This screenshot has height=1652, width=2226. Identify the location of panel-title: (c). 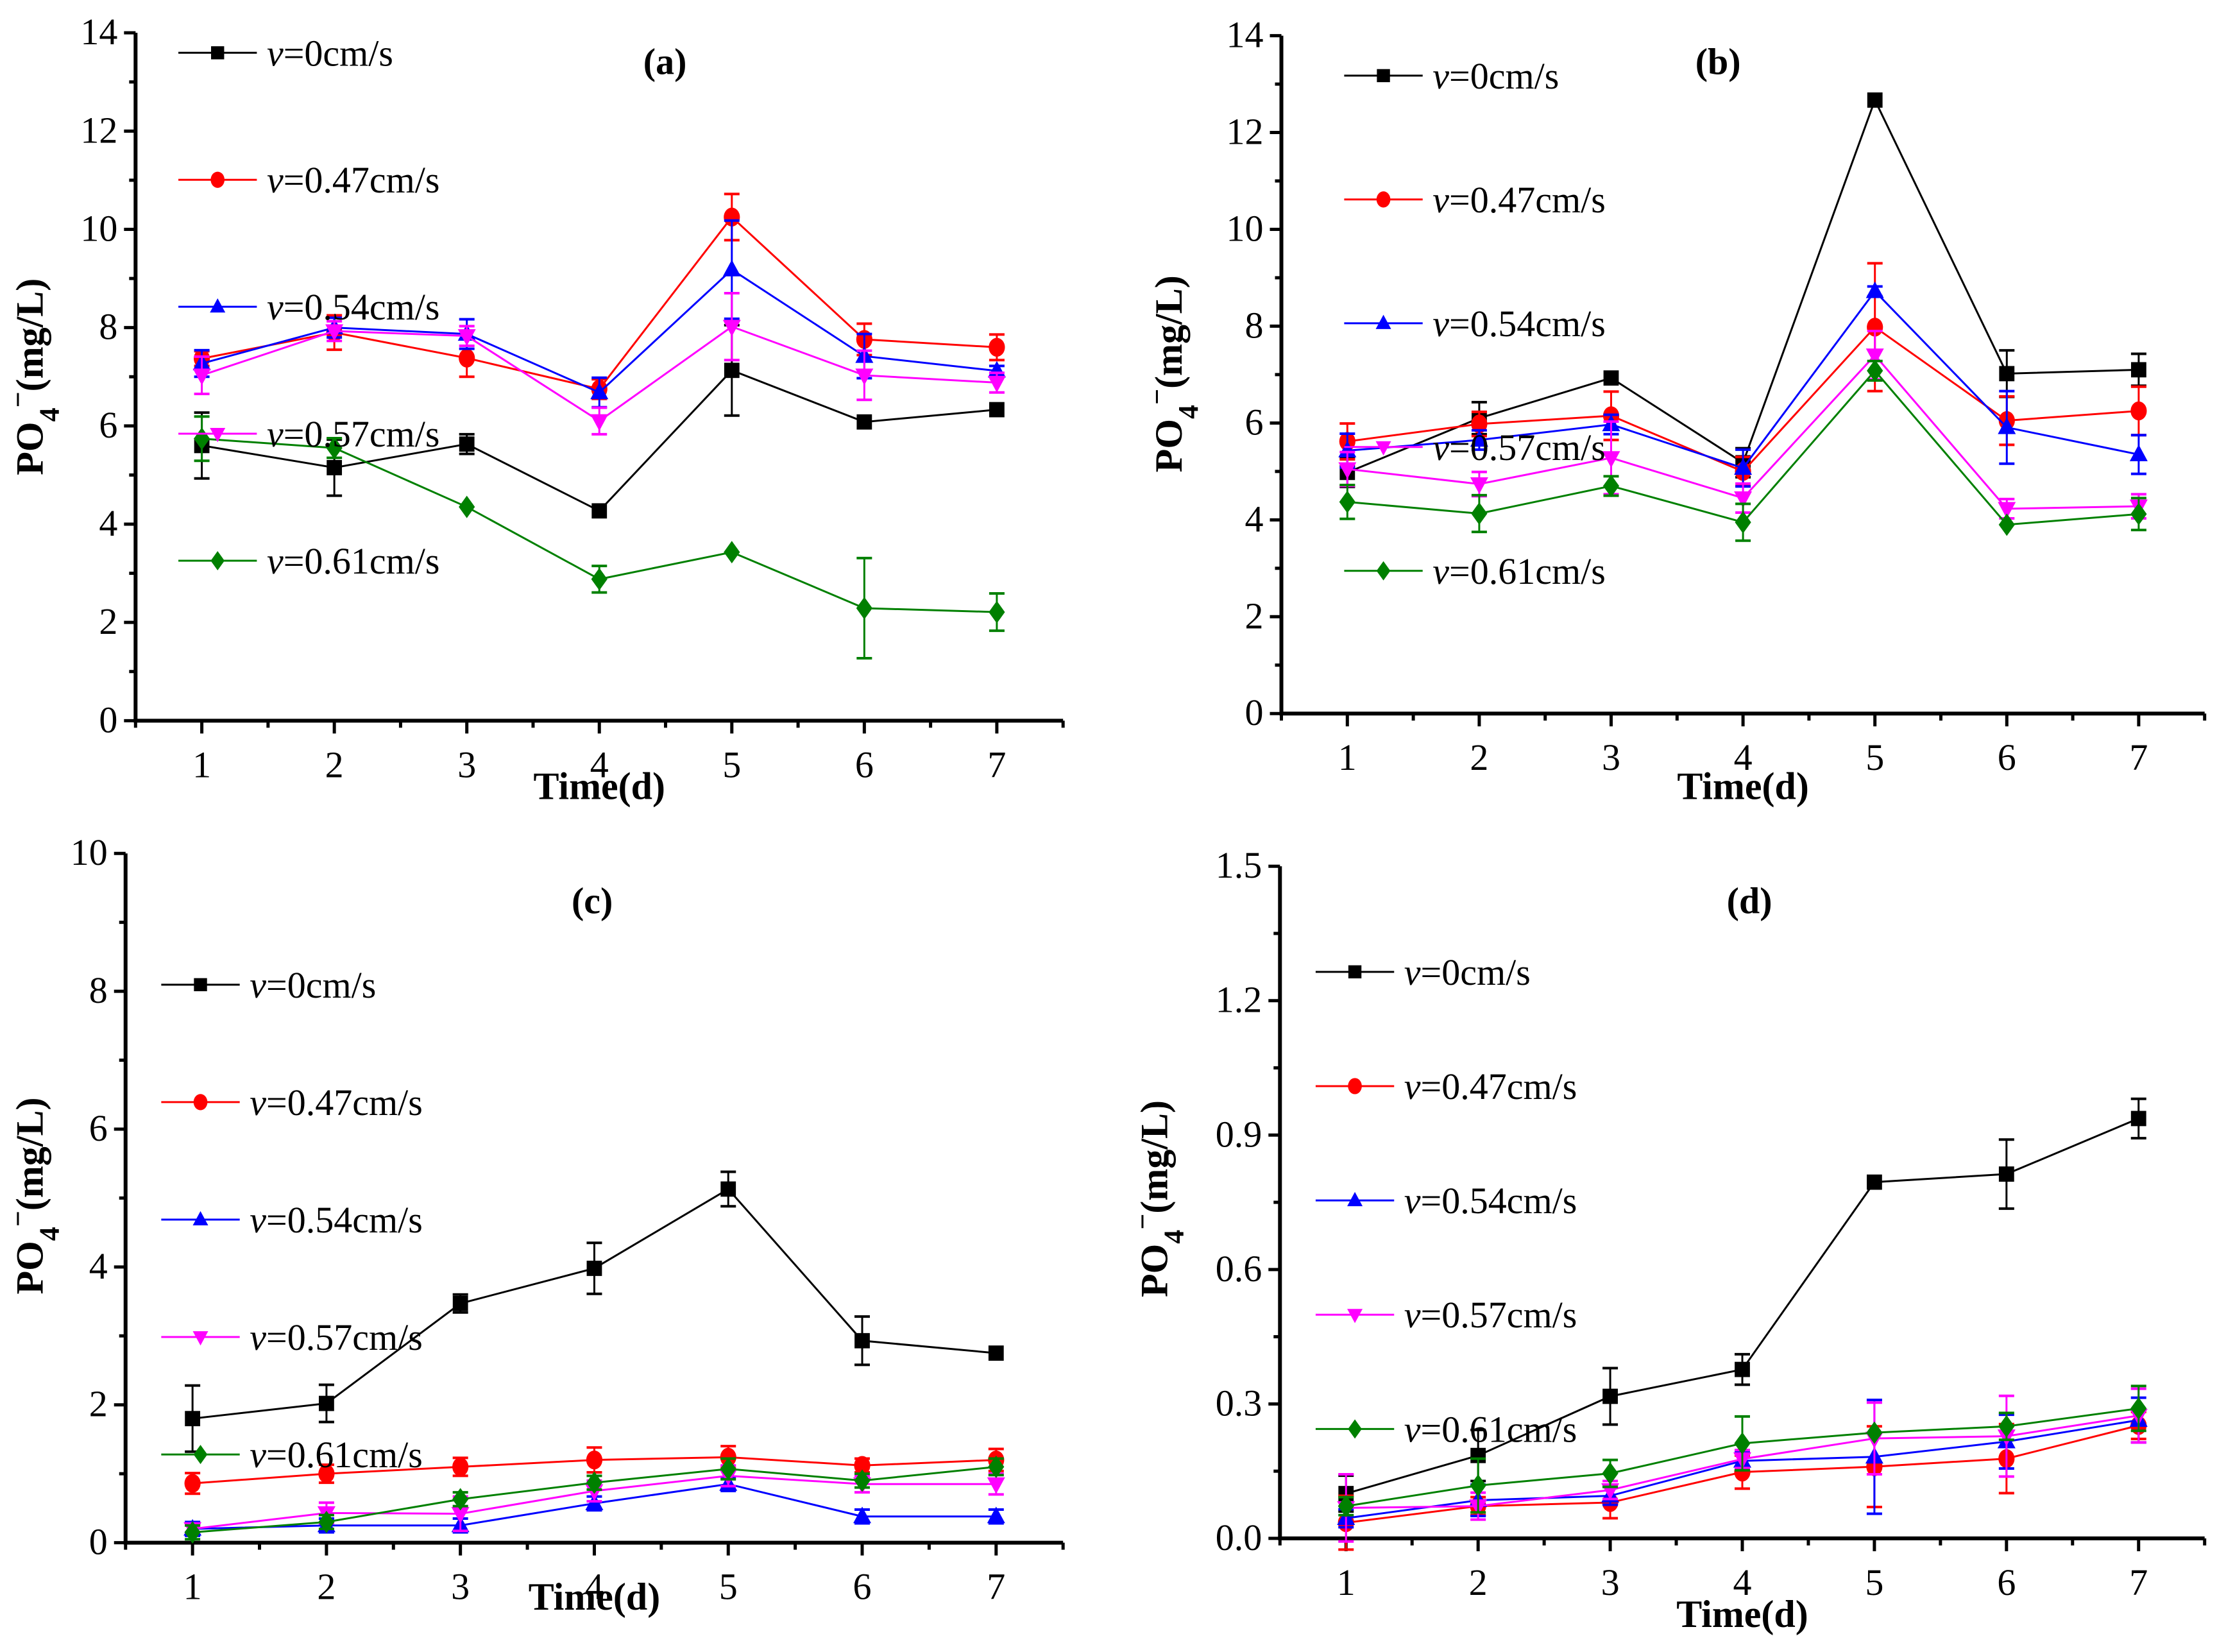
(592, 901).